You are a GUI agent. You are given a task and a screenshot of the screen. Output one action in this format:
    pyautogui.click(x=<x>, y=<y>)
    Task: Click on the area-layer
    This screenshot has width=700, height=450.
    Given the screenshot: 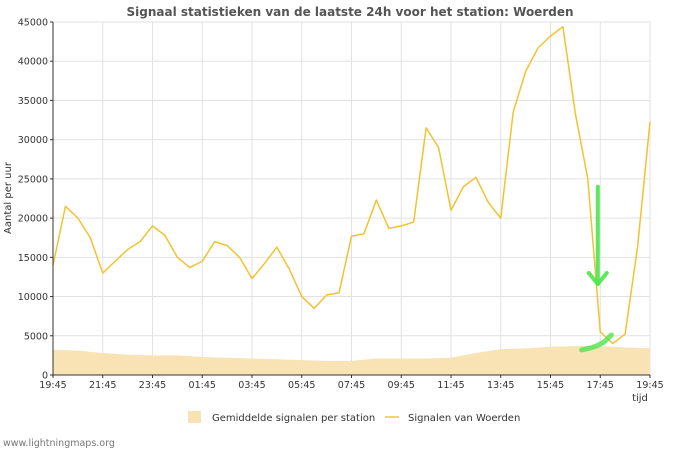 What is the action you would take?
    pyautogui.click(x=351, y=360)
    